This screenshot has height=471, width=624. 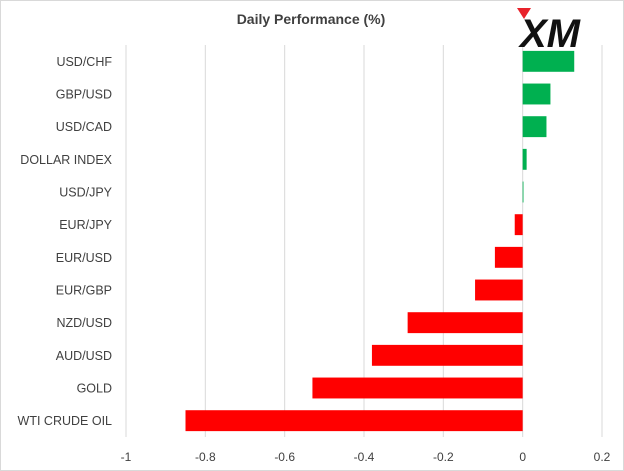 What do you see at coordinates (443, 457) in the screenshot?
I see `x-tick-label: -0.2` at bounding box center [443, 457].